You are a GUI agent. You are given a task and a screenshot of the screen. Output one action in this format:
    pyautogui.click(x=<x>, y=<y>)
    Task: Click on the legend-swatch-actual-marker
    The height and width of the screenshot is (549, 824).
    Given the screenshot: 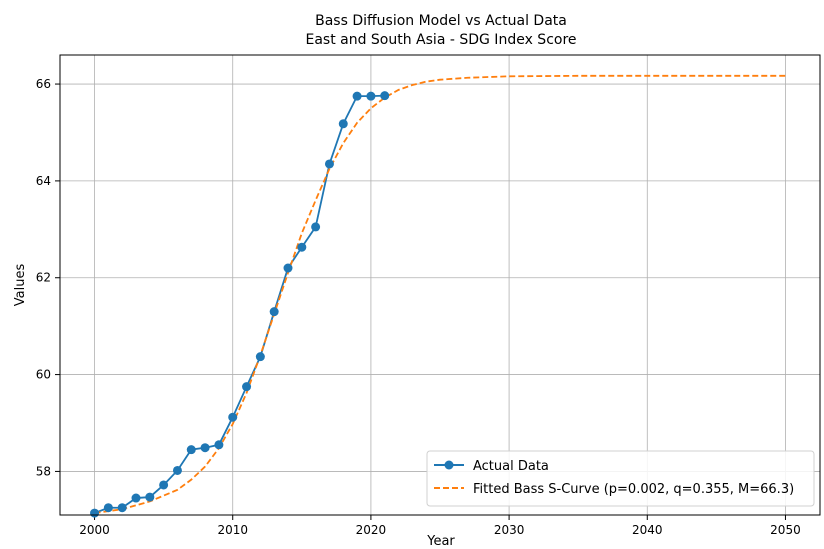 What is the action you would take?
    pyautogui.click(x=449, y=465)
    